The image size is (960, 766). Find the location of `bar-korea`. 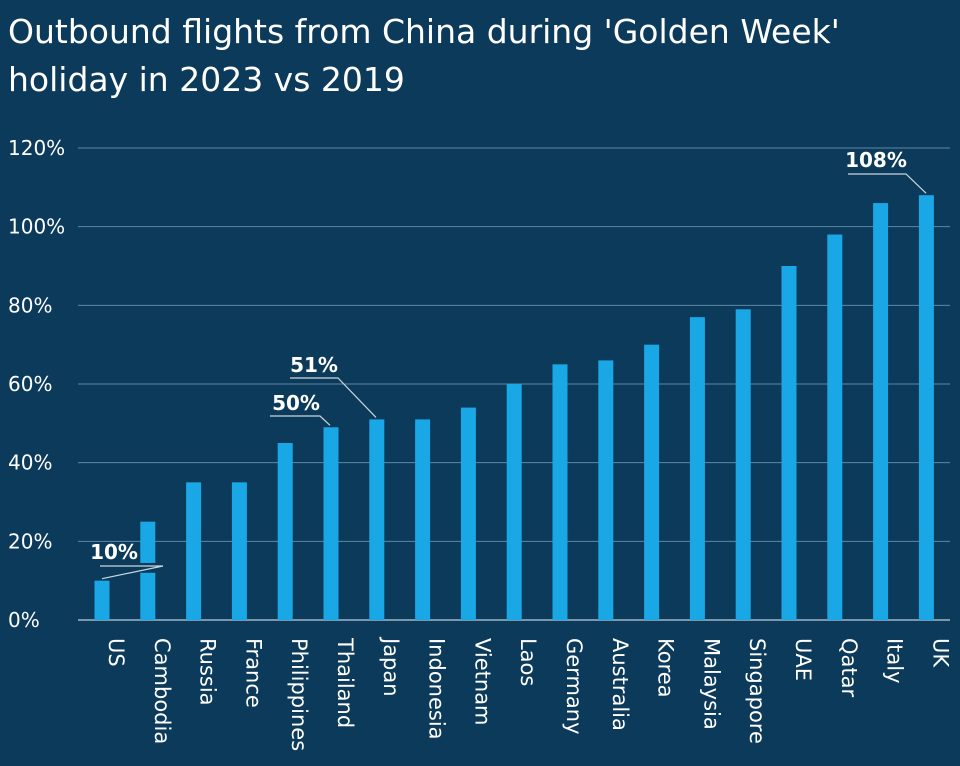

bar-korea is located at coordinates (652, 482).